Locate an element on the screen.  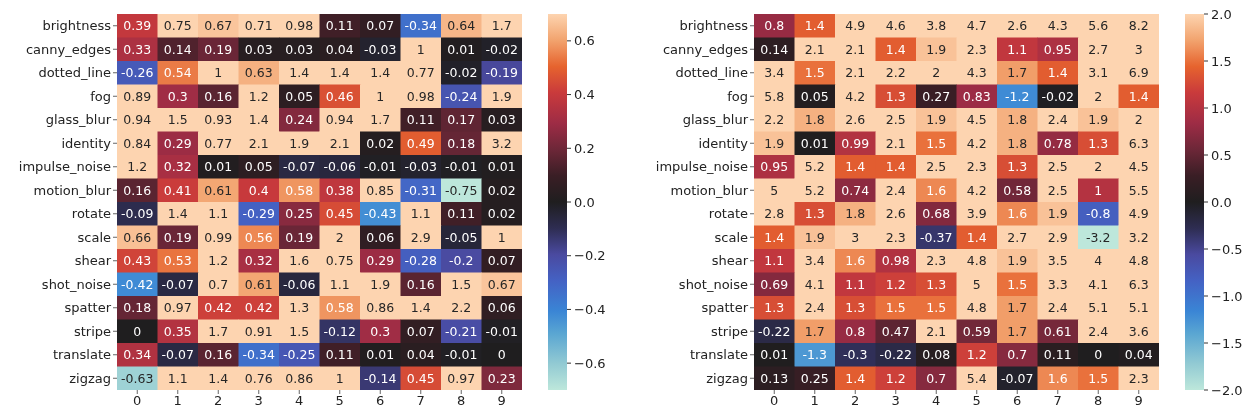
data-label: 0 is located at coordinates (1098, 355).